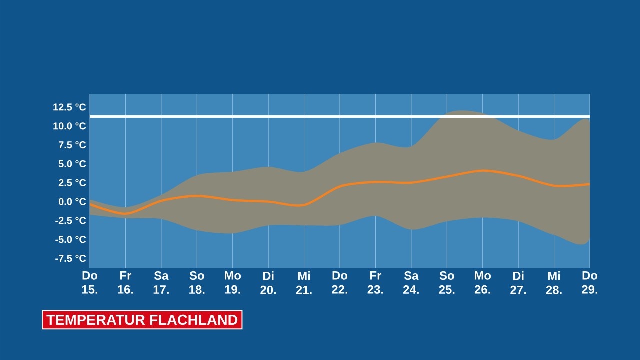 Image resolution: width=640 pixels, height=360 pixels. Describe the element at coordinates (72, 182) in the screenshot. I see `y-tick-label: 2.5 °C` at that location.